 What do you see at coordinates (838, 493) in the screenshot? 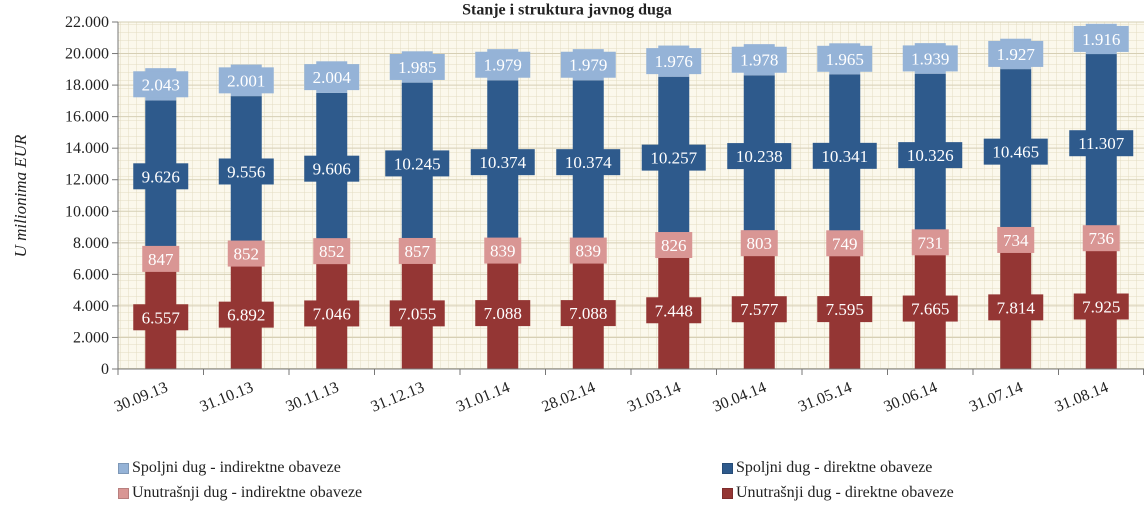
I see `legend-item-unutrasnji-direktne: Unutrašnji dug - direktne obaveze` at bounding box center [838, 493].